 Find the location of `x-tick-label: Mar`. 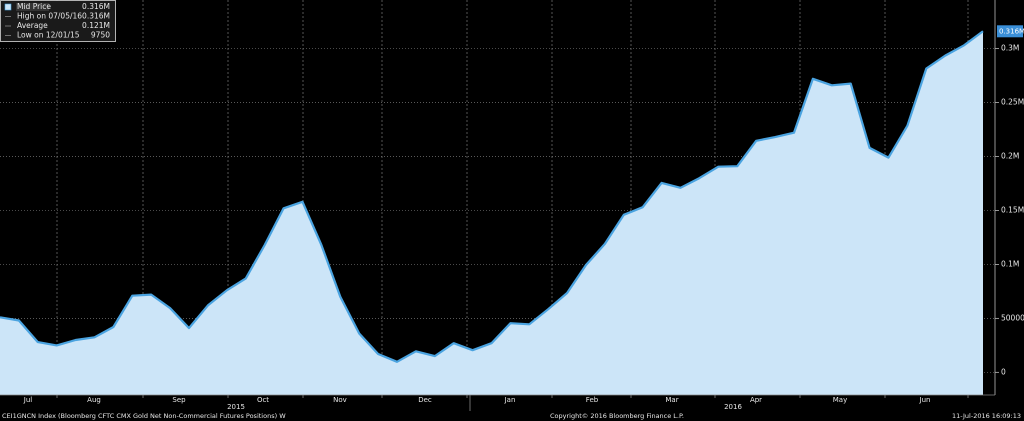

x-tick-label: Mar is located at coordinates (671, 400).